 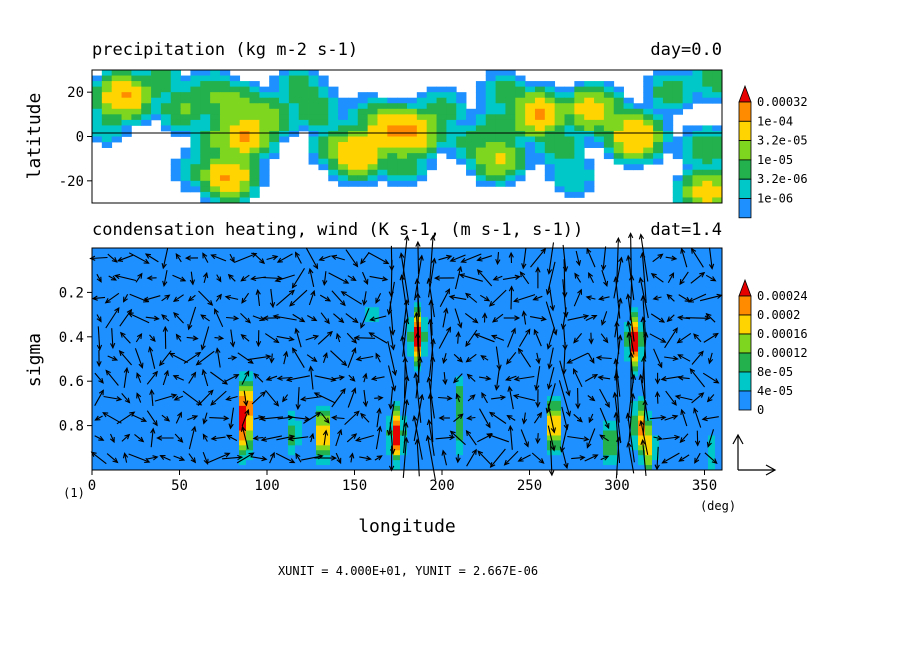 What do you see at coordinates (686, 50) in the screenshot?
I see `precip-day-label: day=0.0` at bounding box center [686, 50].